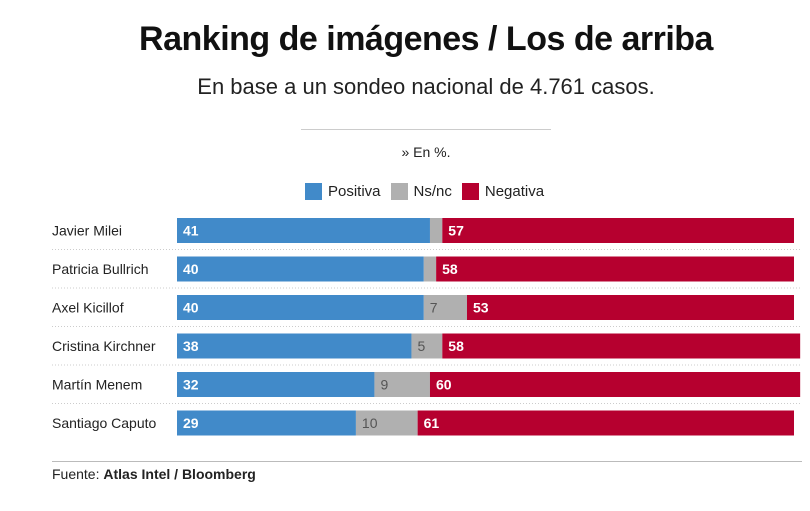 The image size is (810, 511). What do you see at coordinates (432, 191) in the screenshot?
I see `legend-label: Ns/nc` at bounding box center [432, 191].